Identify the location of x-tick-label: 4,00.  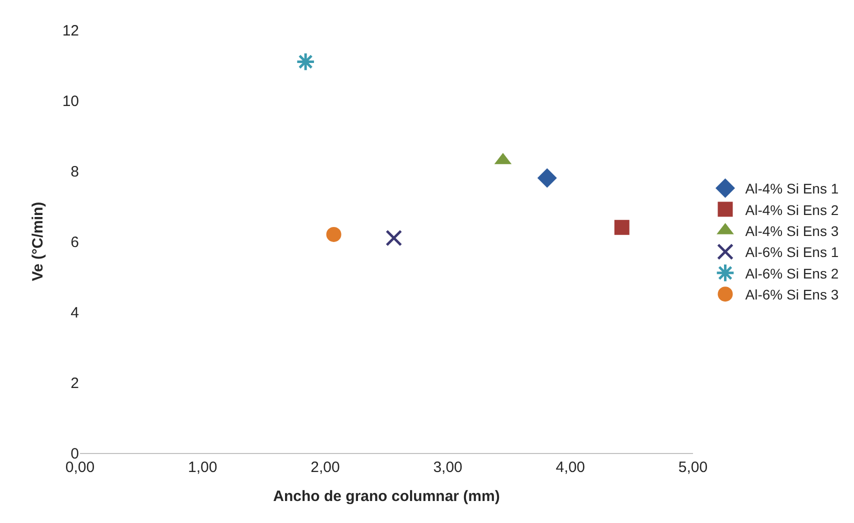
(570, 467).